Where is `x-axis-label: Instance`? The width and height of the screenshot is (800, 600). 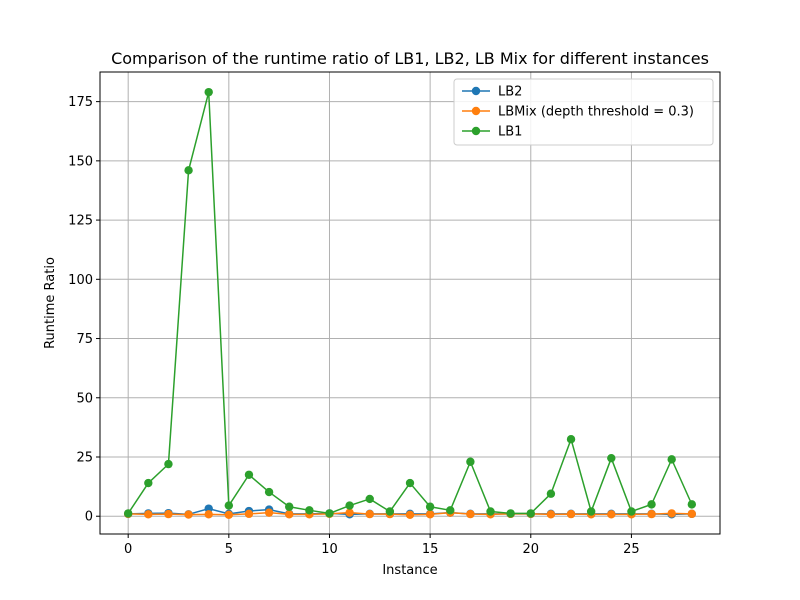
x-axis-label: Instance is located at coordinates (409, 570).